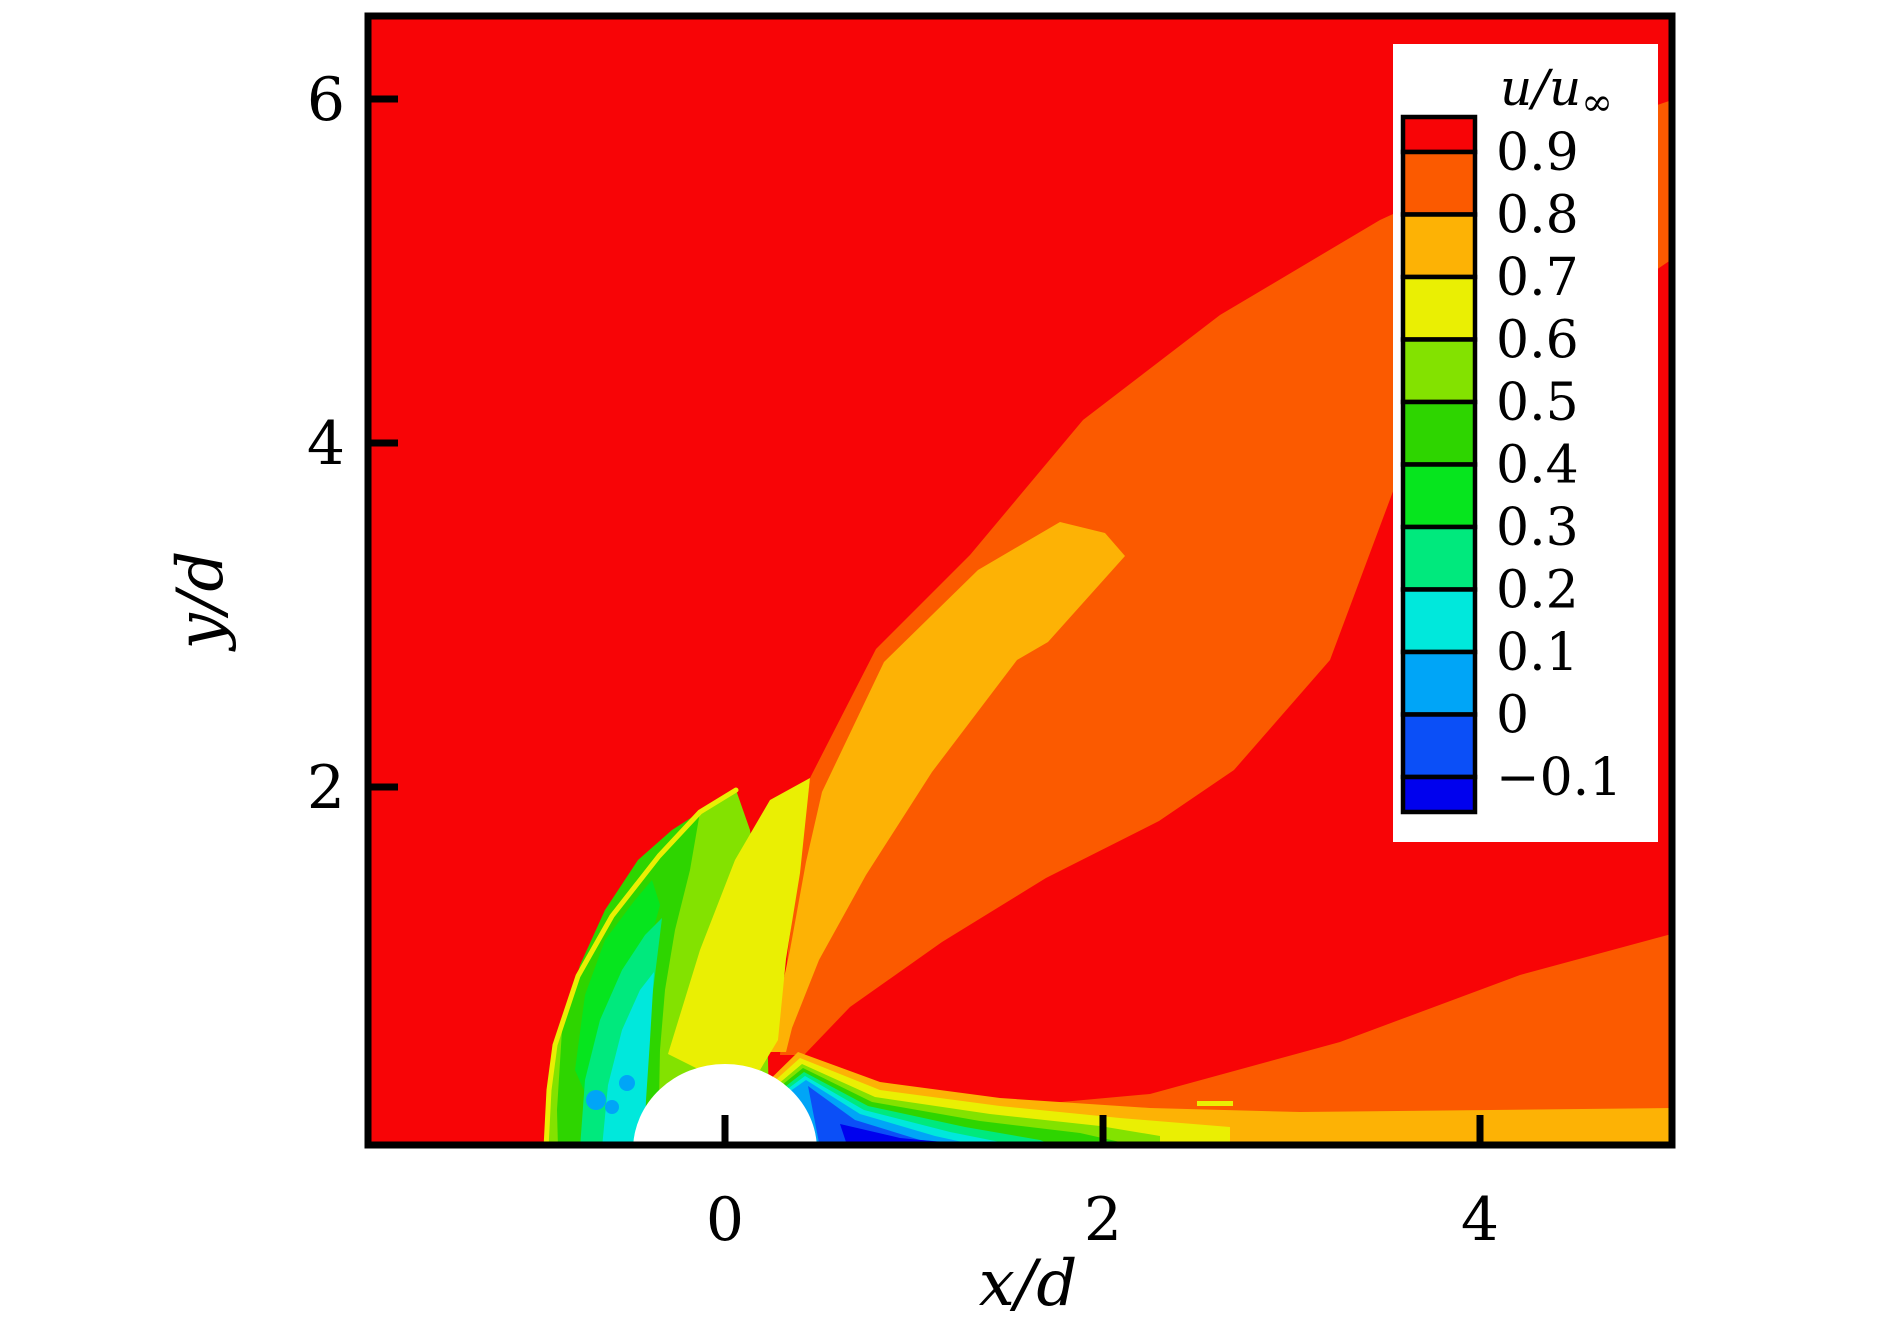 Image resolution: width=1890 pixels, height=1335 pixels. What do you see at coordinates (1537, 341) in the screenshot?
I see `legend-label-0.6: 0.6` at bounding box center [1537, 341].